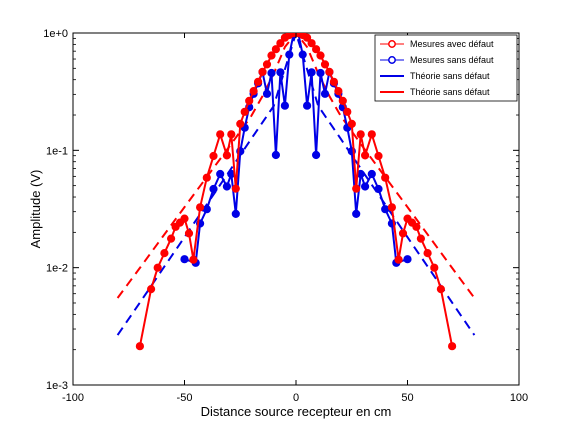  Describe the element at coordinates (57, 386) in the screenshot. I see `y-tick-label: 1e-3` at that location.